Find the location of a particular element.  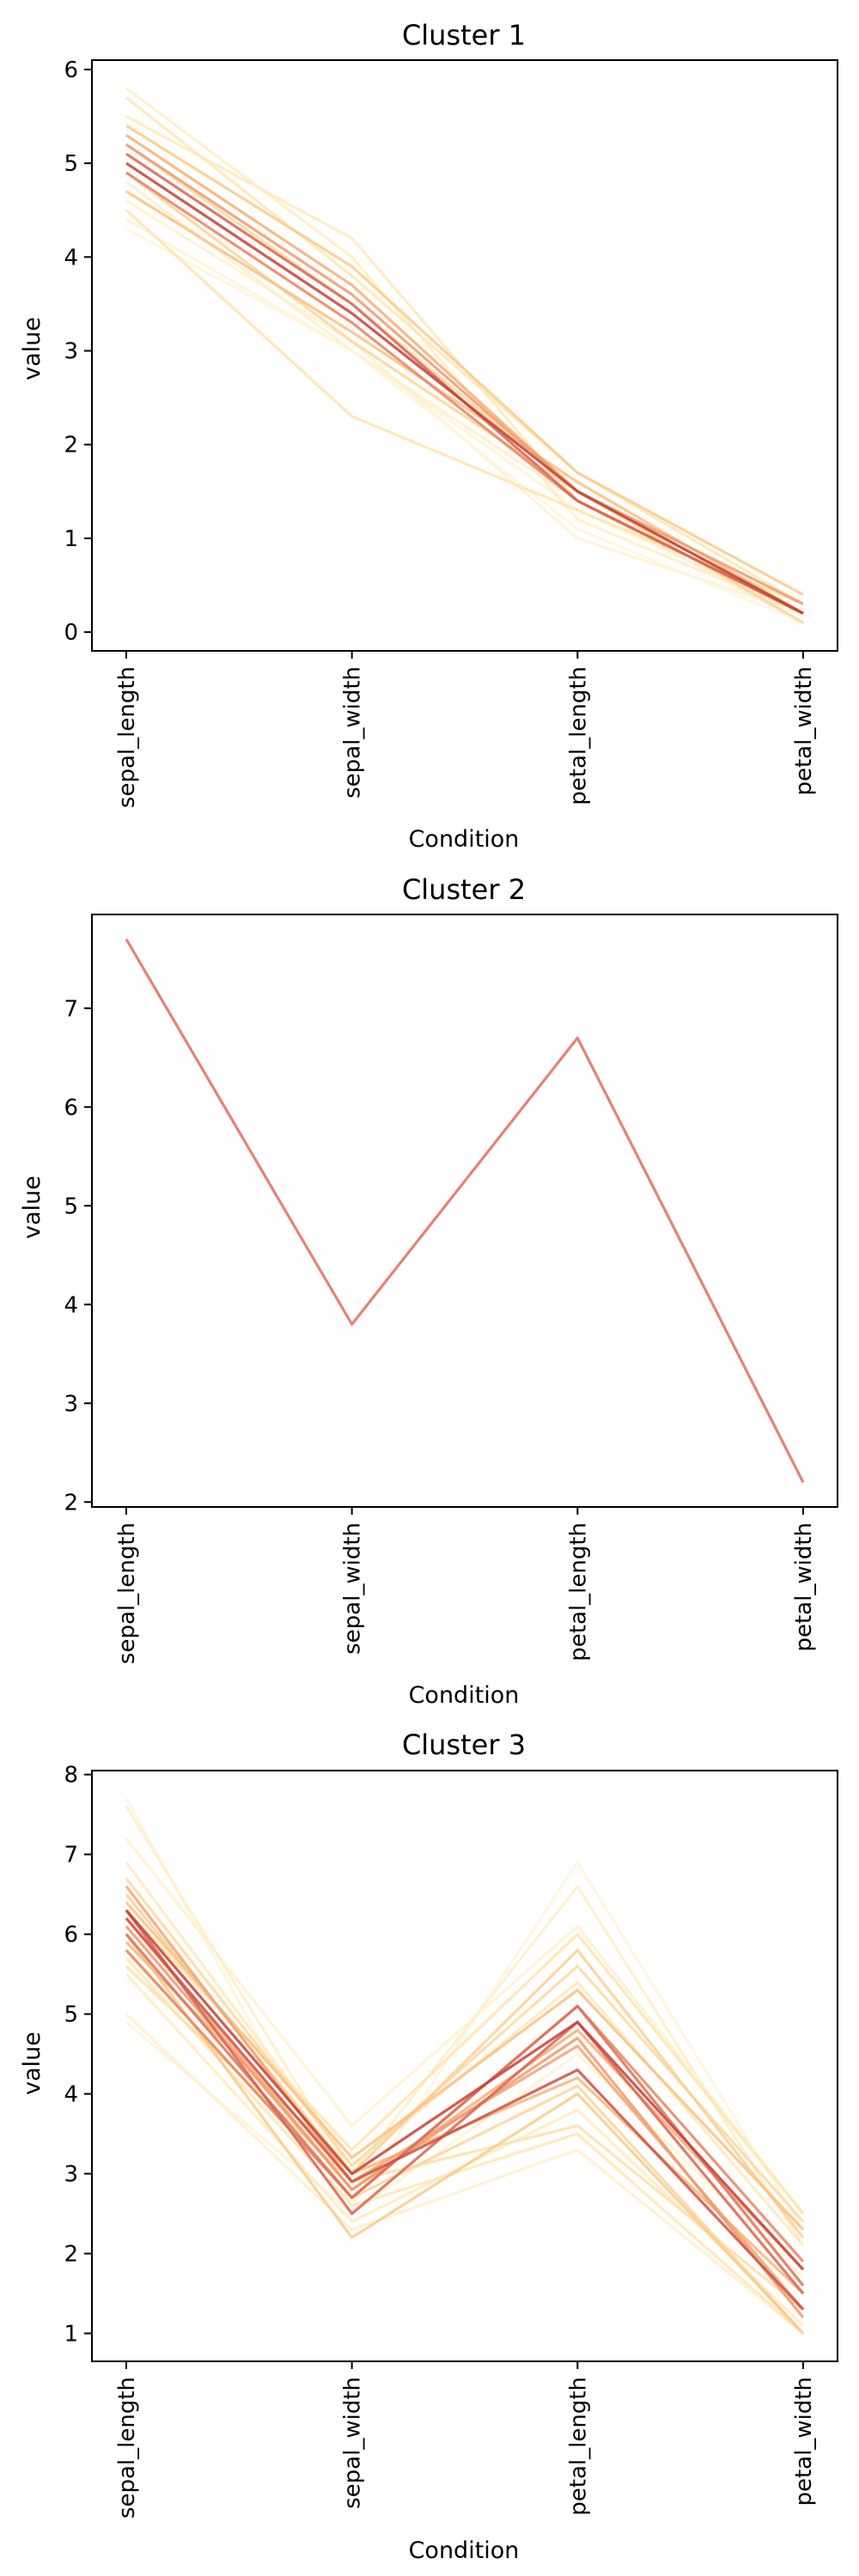

y-tick-label: 8 is located at coordinates (71, 1776).